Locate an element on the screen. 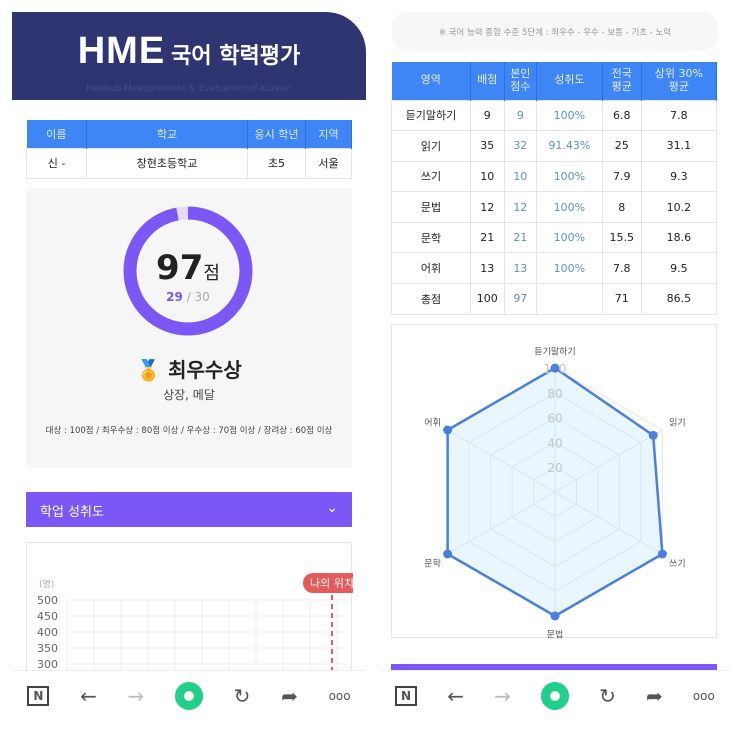 Image resolution: width=743 pixels, height=743 pixels. chevron-down-icon: ⌄ is located at coordinates (332, 508).